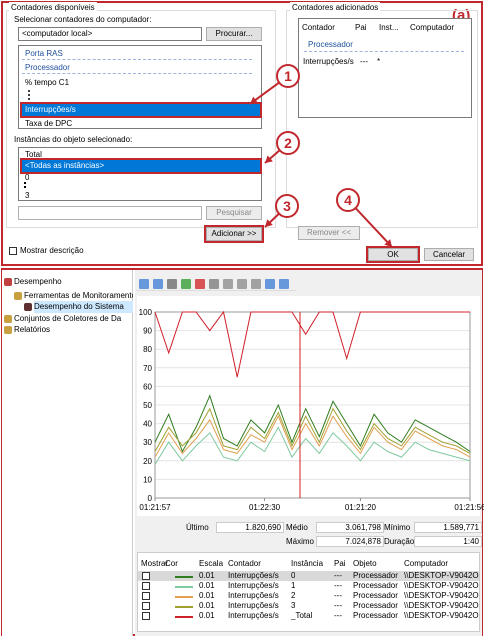  I want to click on search-combo, so click(110, 213).